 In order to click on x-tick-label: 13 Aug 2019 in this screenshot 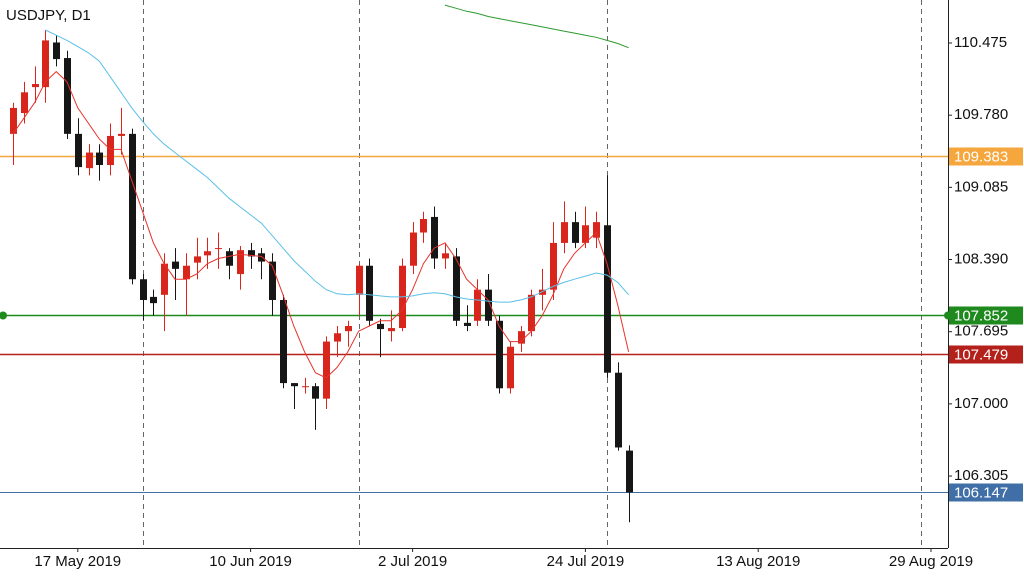, I will do `click(758, 561)`.